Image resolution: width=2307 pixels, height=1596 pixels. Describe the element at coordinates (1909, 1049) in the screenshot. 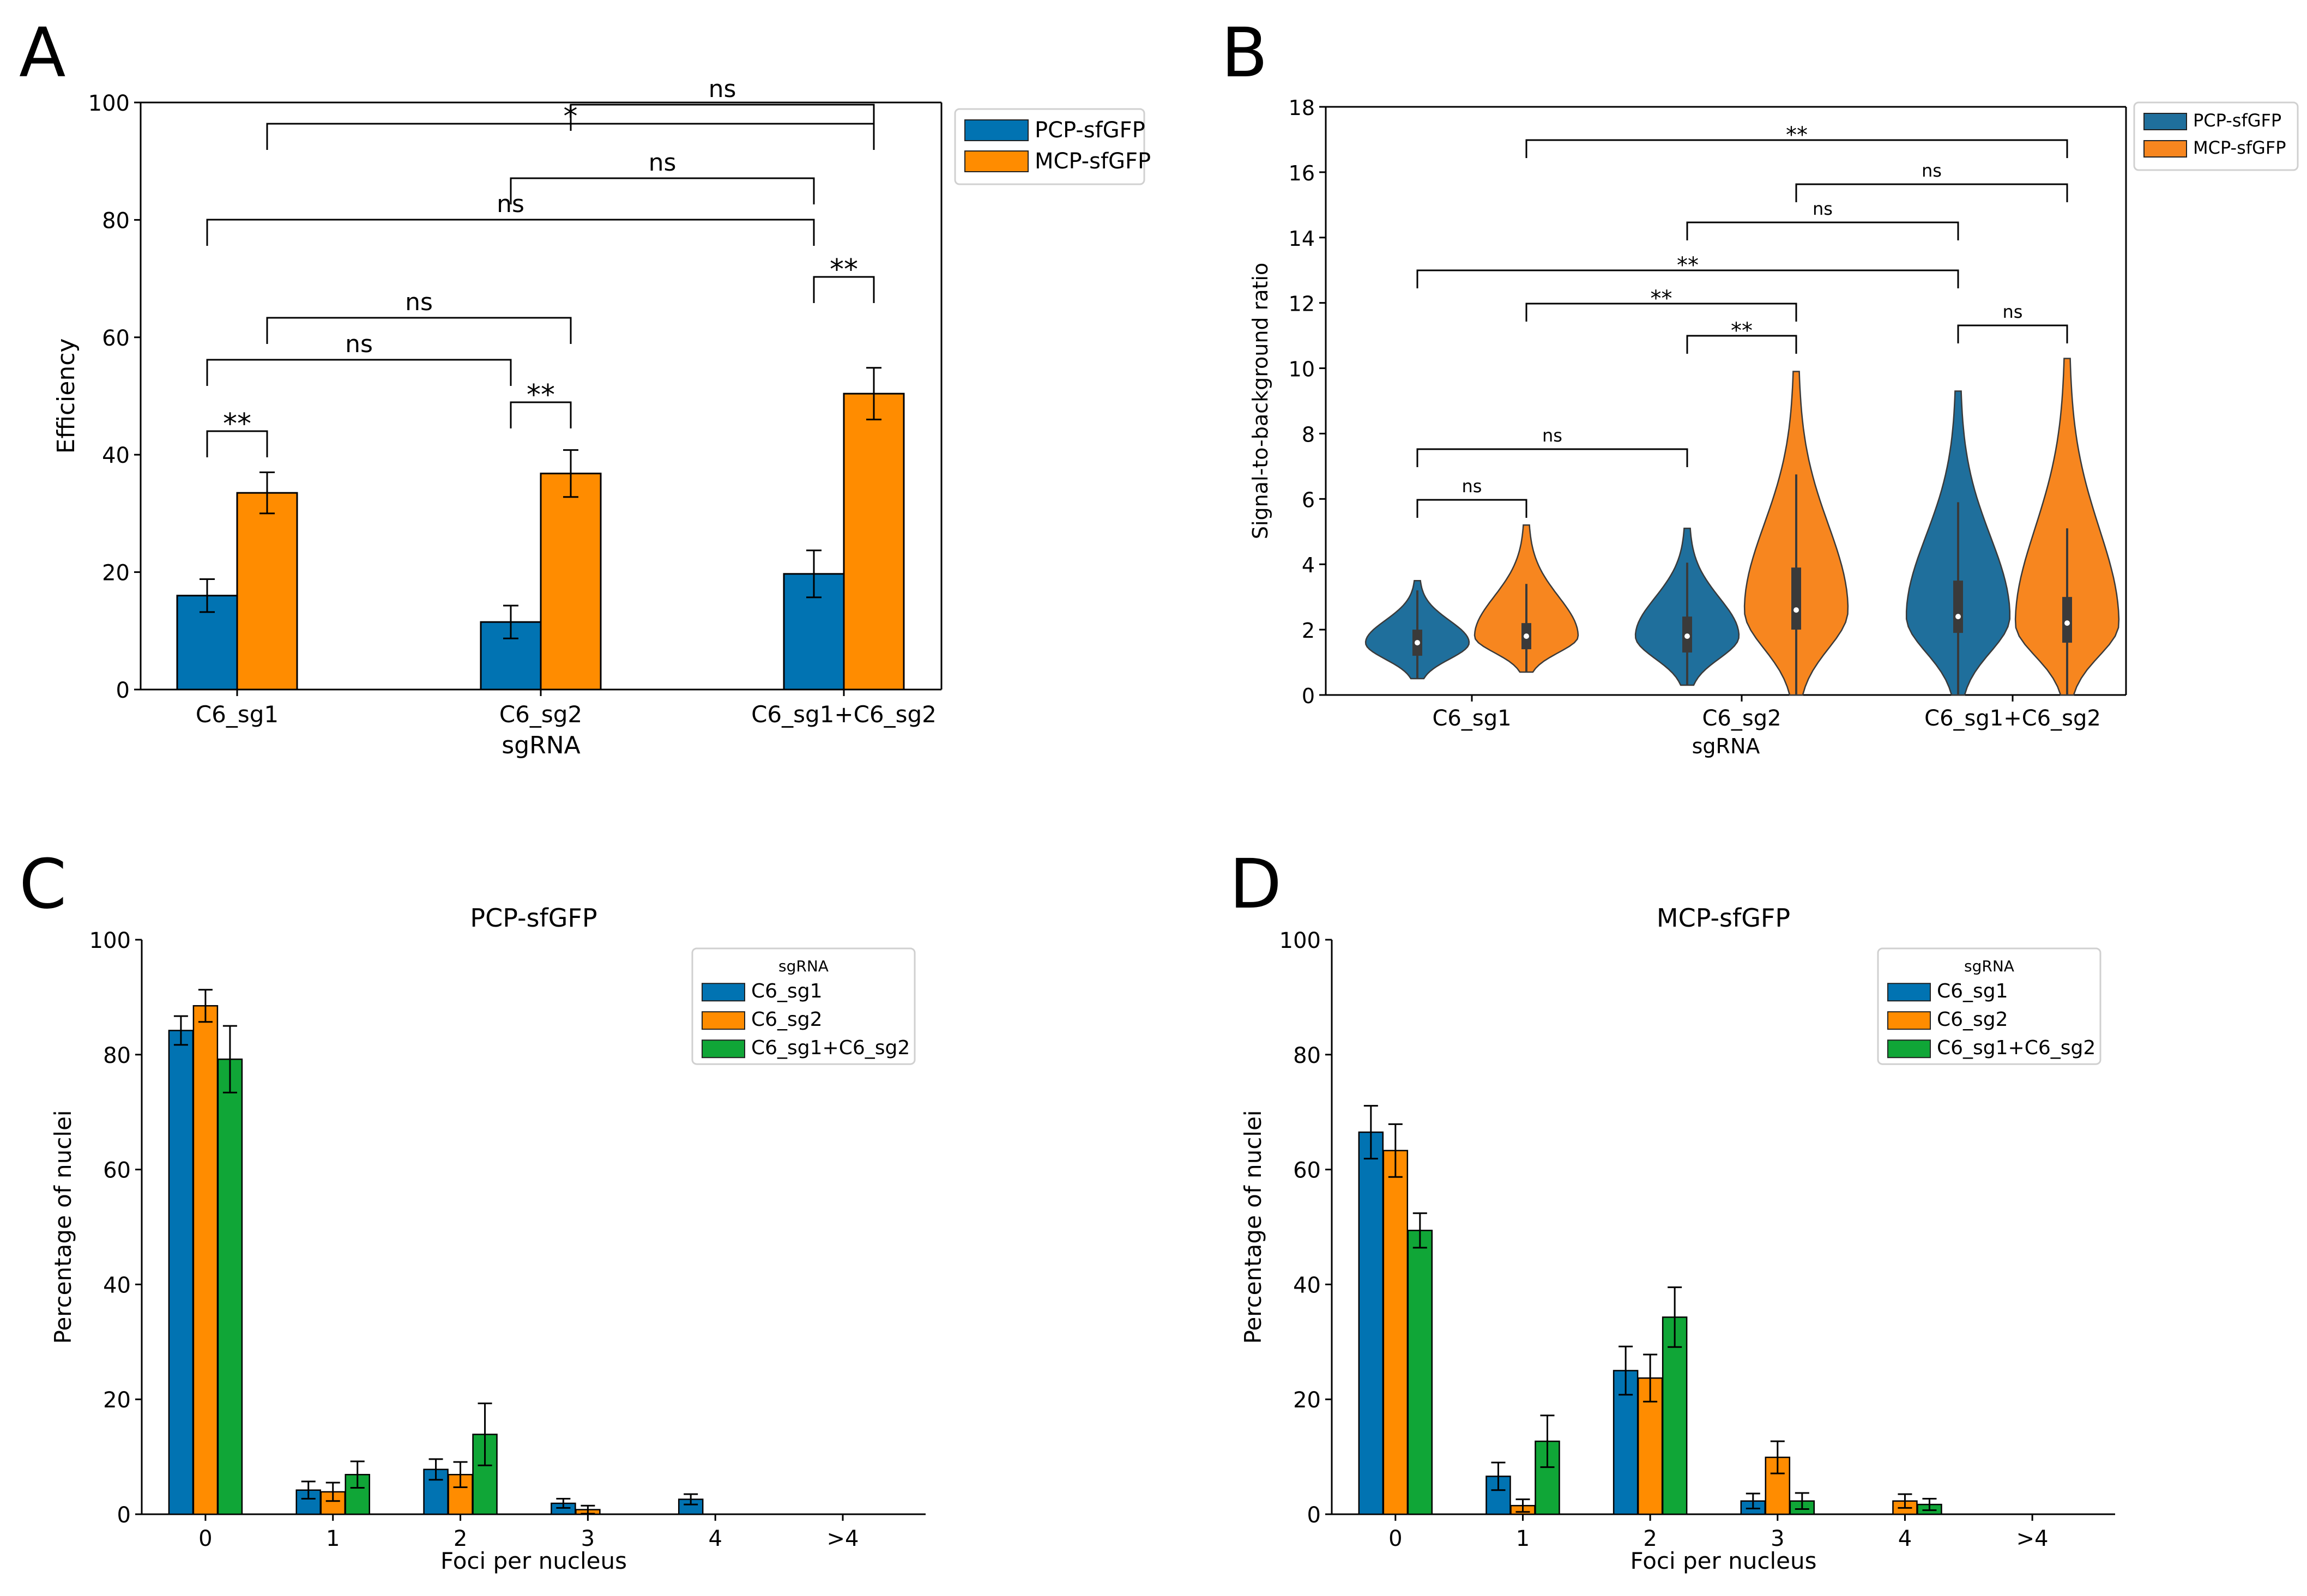

I see `legend-swatch-c6-sg1-c6-sg2` at that location.